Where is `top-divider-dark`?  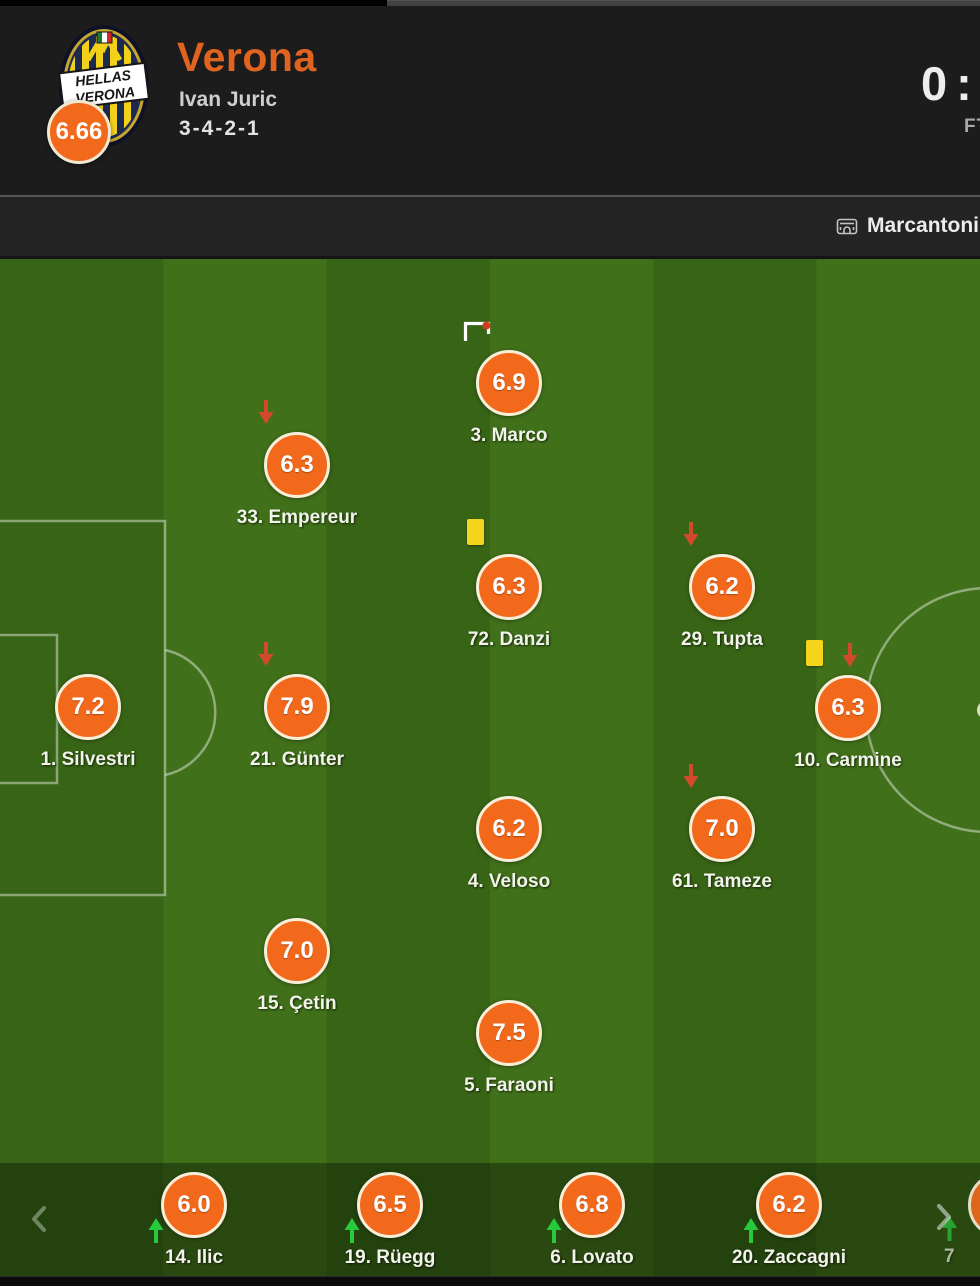
top-divider-dark is located at coordinates (193, 3).